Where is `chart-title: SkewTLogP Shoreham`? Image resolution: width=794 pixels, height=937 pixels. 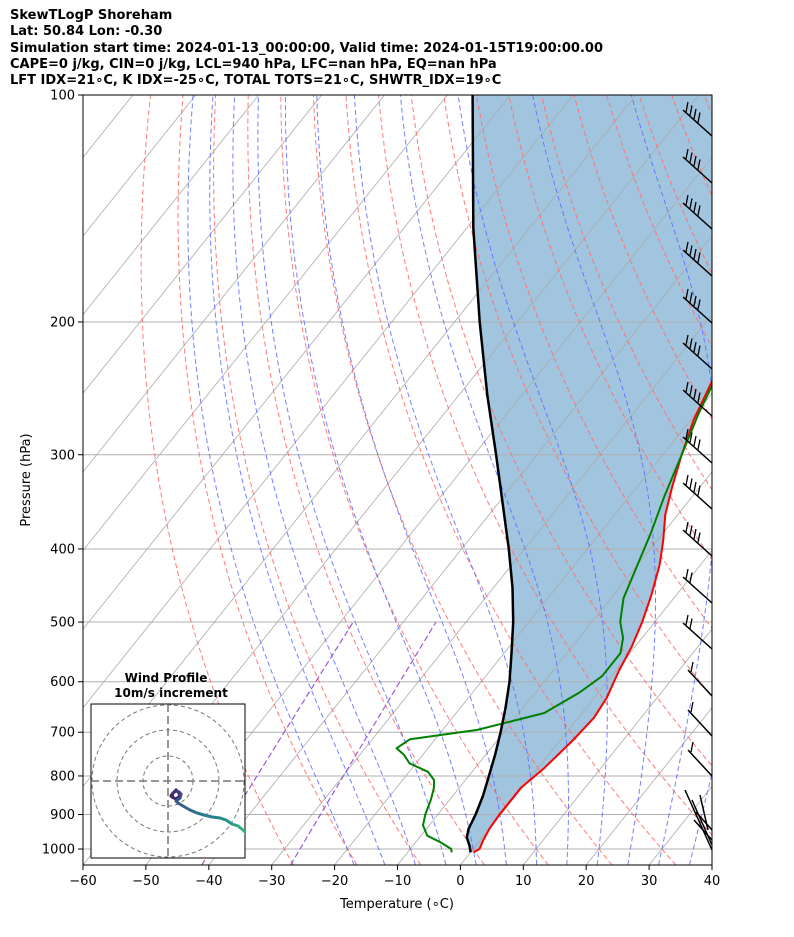
chart-title: SkewTLogP Shoreham is located at coordinates (91, 15).